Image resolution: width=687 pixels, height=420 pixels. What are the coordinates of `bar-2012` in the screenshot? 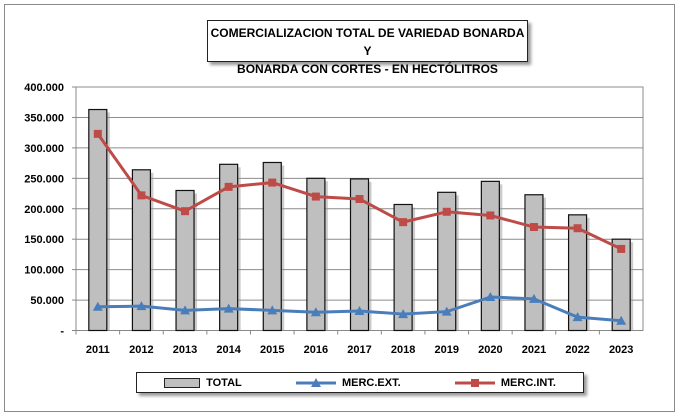 It's located at (141, 250).